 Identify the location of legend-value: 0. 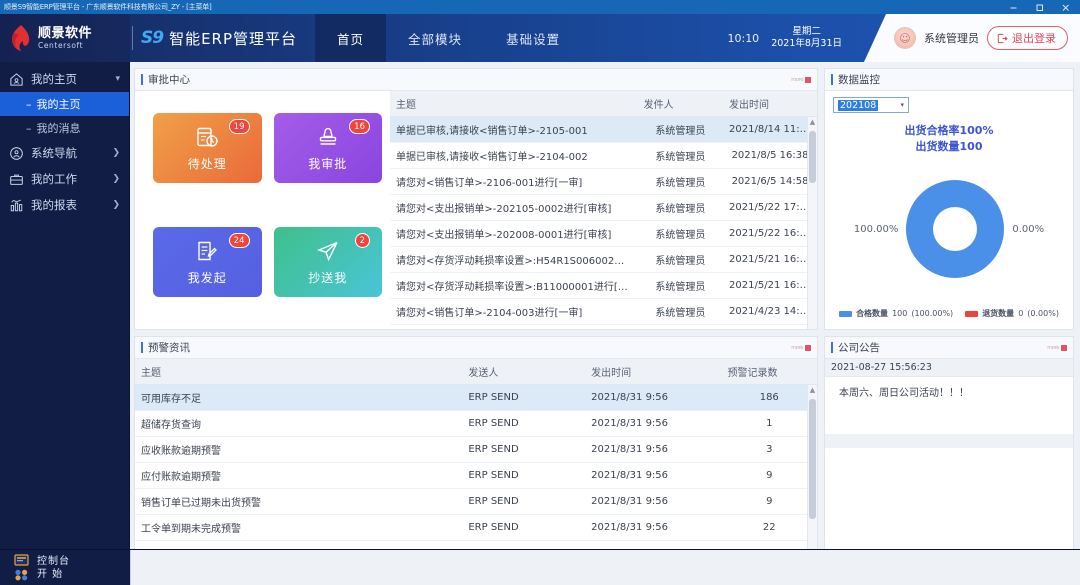
(1021, 313).